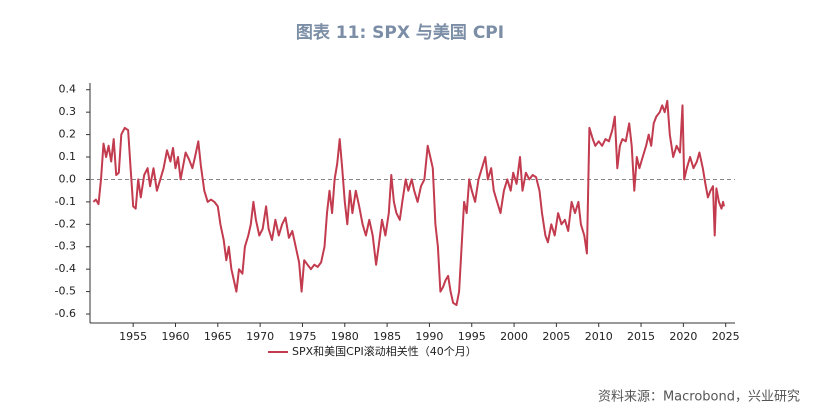  I want to click on x-tick-label: 1985, so click(387, 336).